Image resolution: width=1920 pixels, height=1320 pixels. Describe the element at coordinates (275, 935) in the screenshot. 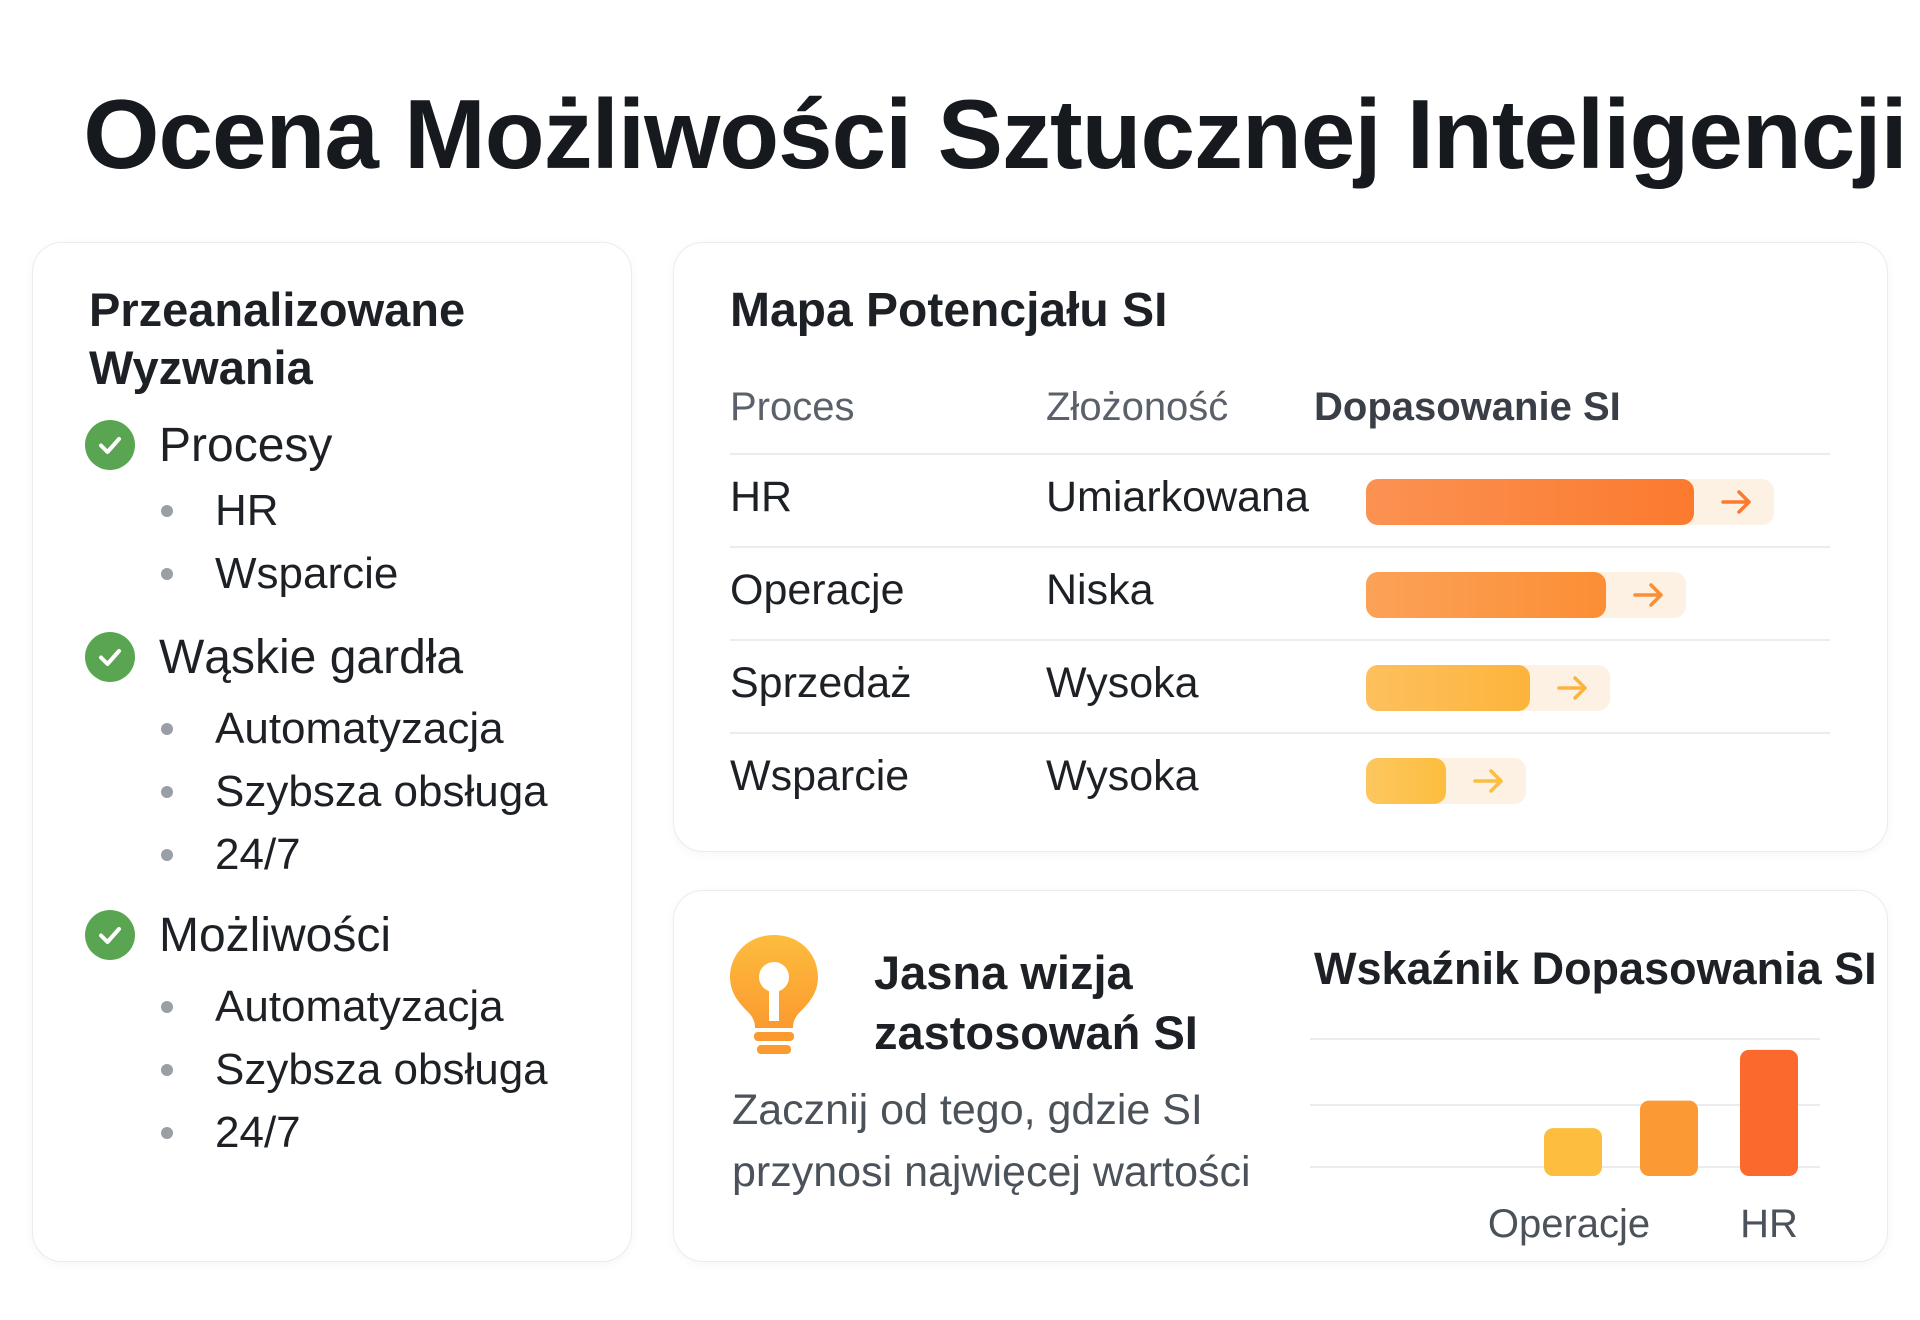

I see `section-label: Możliwości` at that location.